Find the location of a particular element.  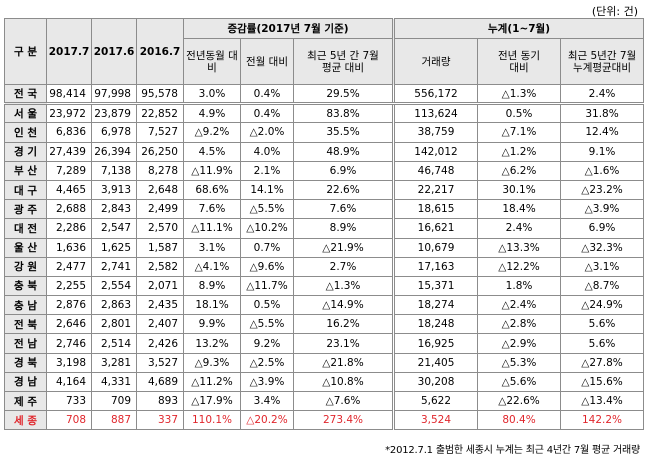

yoy-change-cell: △4.1% is located at coordinates (212, 266).